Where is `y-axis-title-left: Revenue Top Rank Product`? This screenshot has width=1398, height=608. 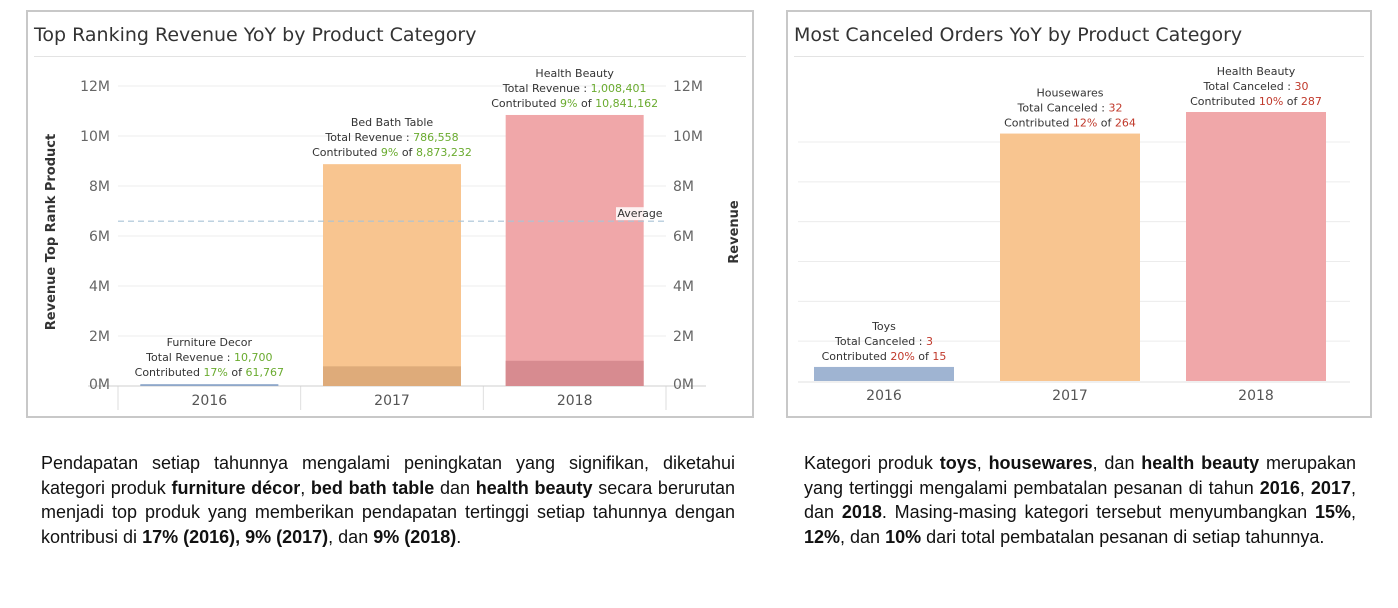 y-axis-title-left: Revenue Top Rank Product is located at coordinates (51, 232).